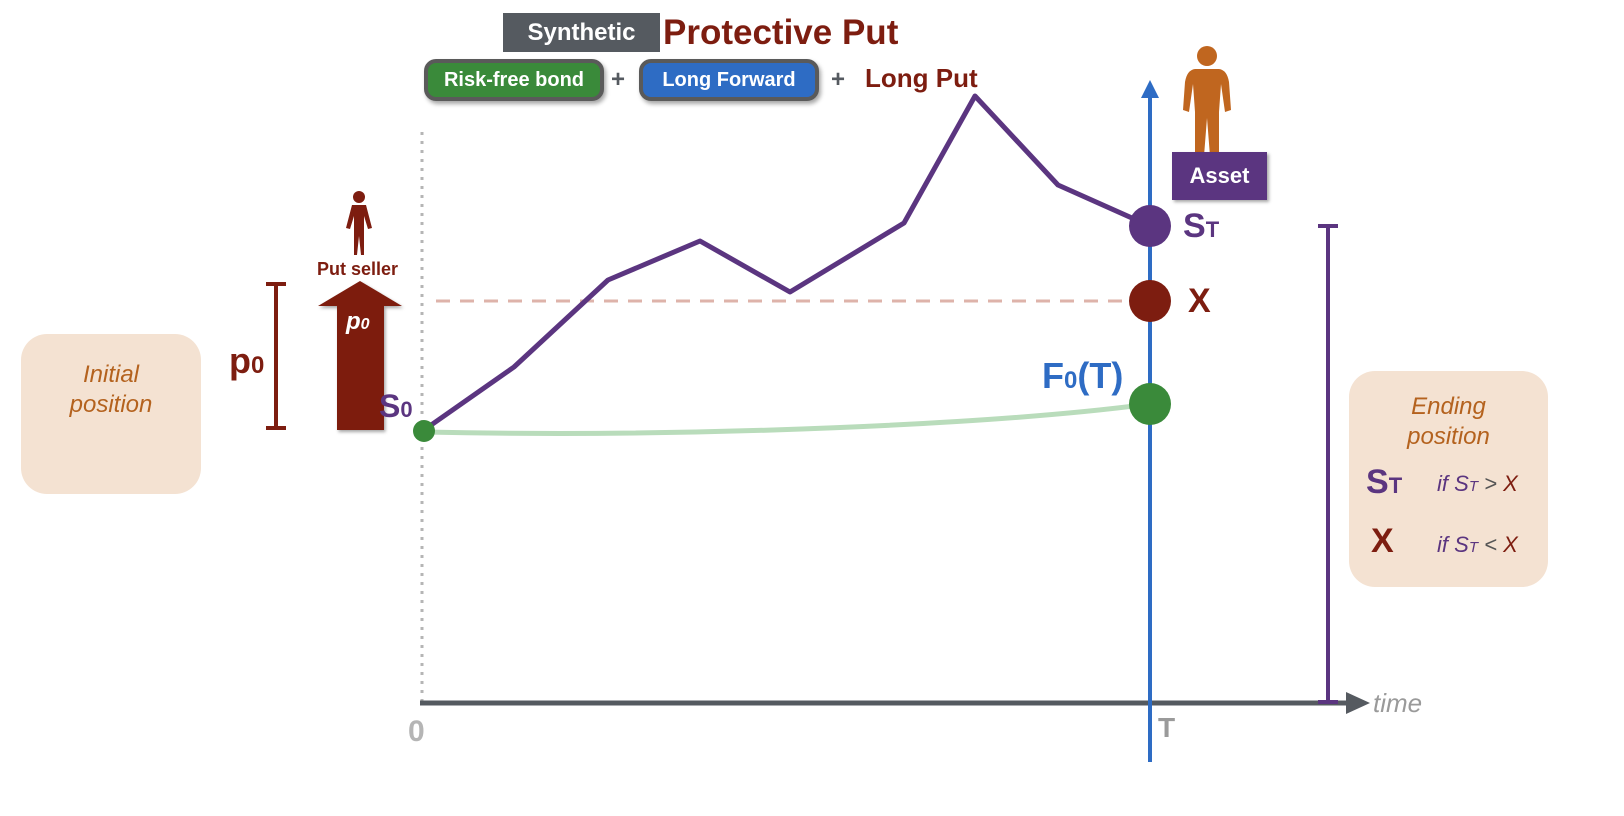 The image size is (1624, 816). I want to click on initial-position-line2: position, so click(111, 404).